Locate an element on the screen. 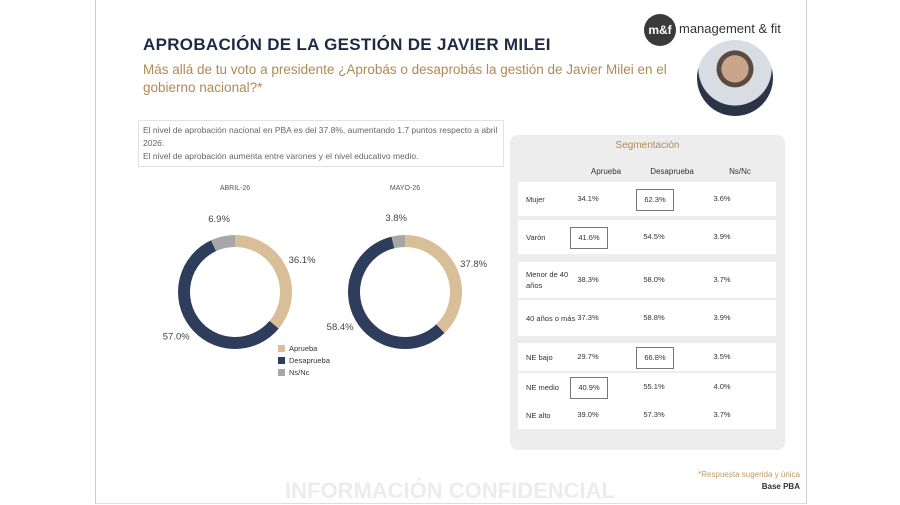 This screenshot has width=900, height=505. table-row: NE bajo 29.7% 66.8% 3.5% is located at coordinates (647, 357).